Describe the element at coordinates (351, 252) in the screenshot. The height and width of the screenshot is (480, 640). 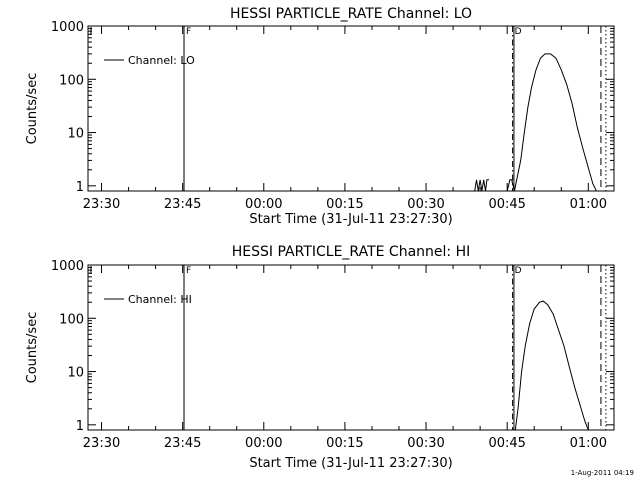
I see `chart-title: HESSI PARTICLE_RATE Channel: HI` at that location.